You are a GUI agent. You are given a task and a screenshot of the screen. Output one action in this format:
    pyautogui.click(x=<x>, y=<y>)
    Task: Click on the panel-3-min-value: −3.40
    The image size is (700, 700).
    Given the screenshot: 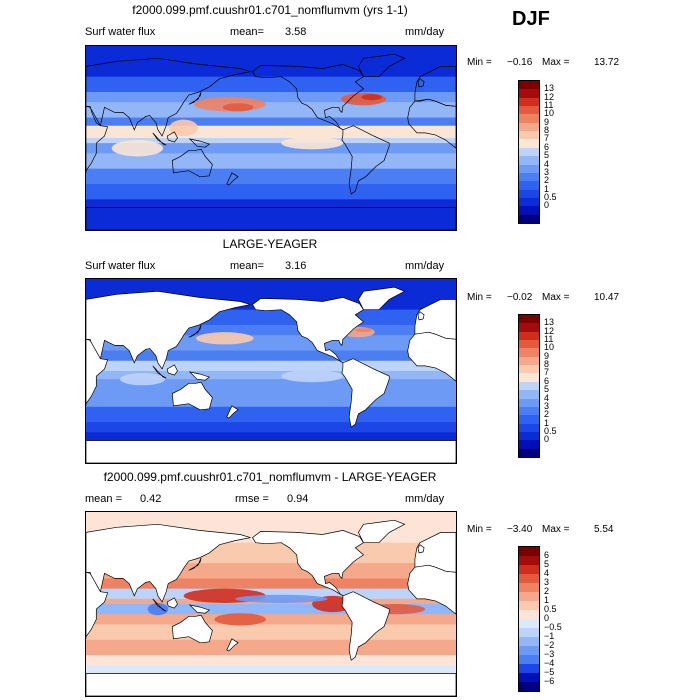 What is the action you would take?
    pyautogui.click(x=520, y=529)
    